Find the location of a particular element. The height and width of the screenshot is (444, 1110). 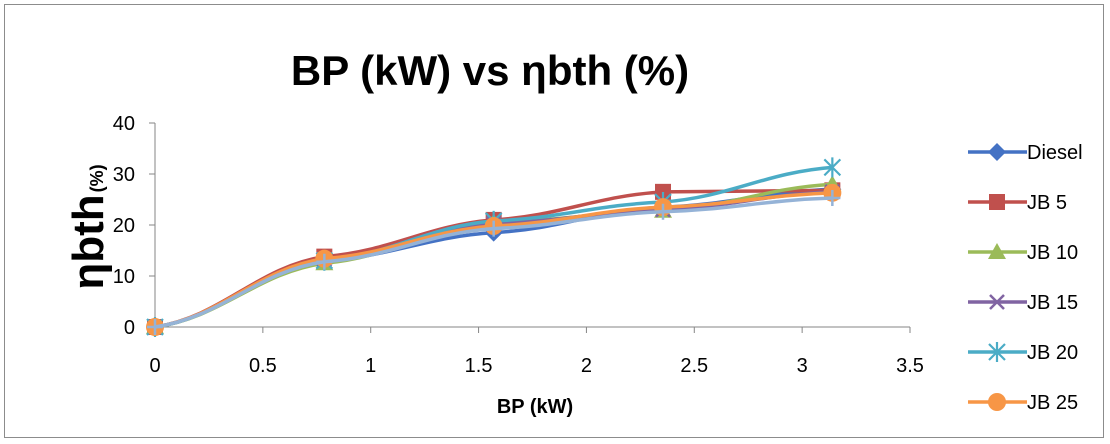

legend-label: JB 15 is located at coordinates (1052, 303).